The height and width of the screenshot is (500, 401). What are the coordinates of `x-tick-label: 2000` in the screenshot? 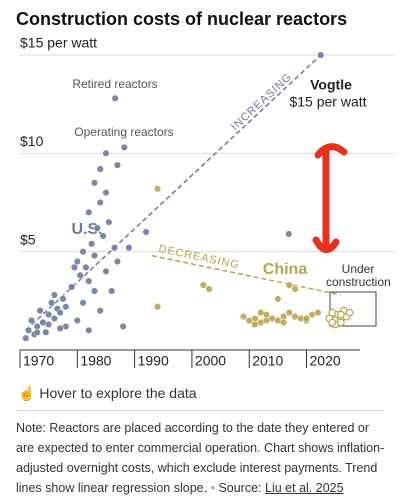 It's located at (210, 361).